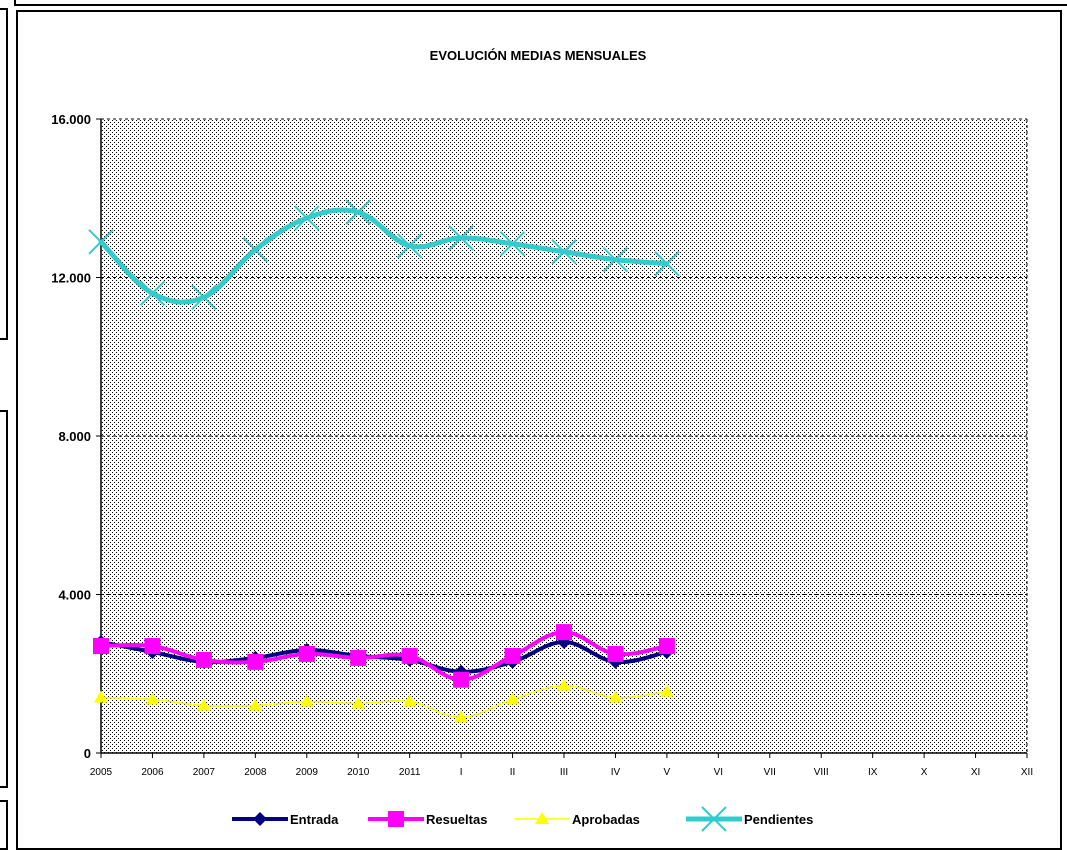 Image resolution: width=1067 pixels, height=850 pixels. What do you see at coordinates (513, 772) in the screenshot?
I see `x-tick-label-8: II` at bounding box center [513, 772].